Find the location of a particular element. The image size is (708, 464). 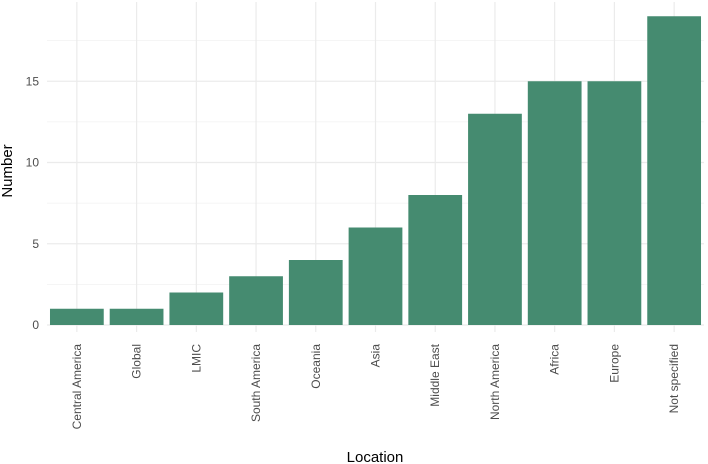

x-axis-title: Location is located at coordinates (375, 456).